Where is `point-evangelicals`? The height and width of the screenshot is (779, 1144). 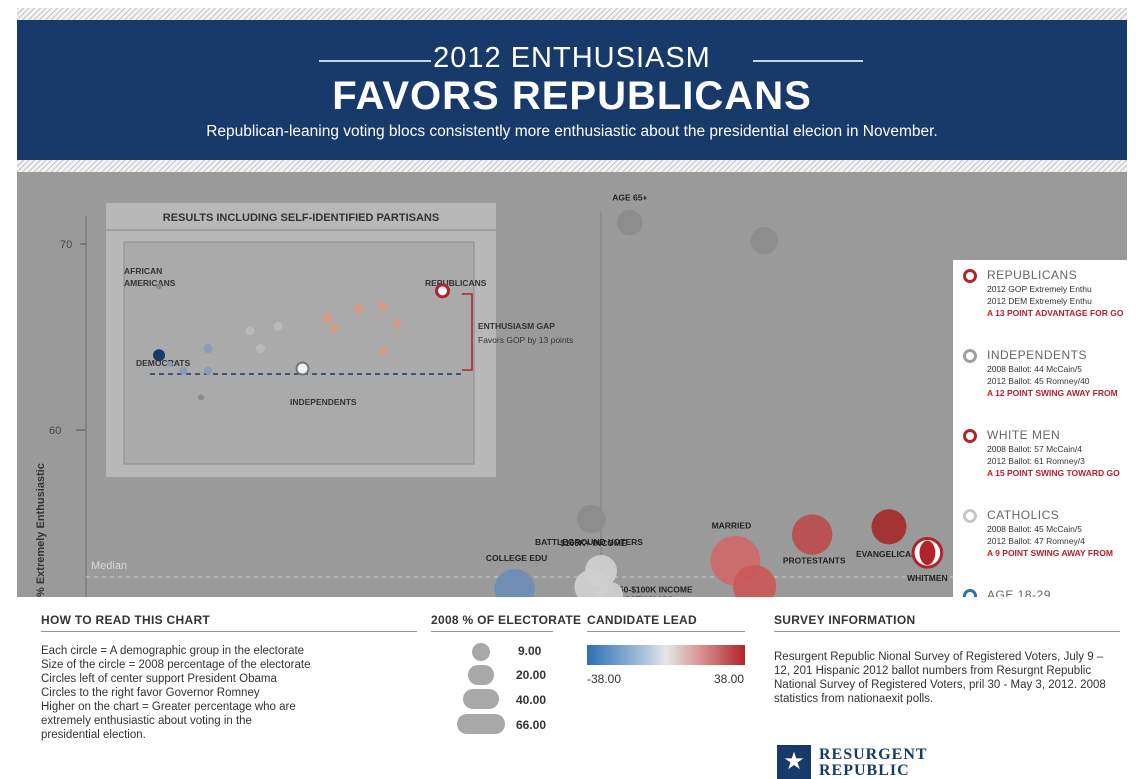
point-evangelicals is located at coordinates (889, 527).